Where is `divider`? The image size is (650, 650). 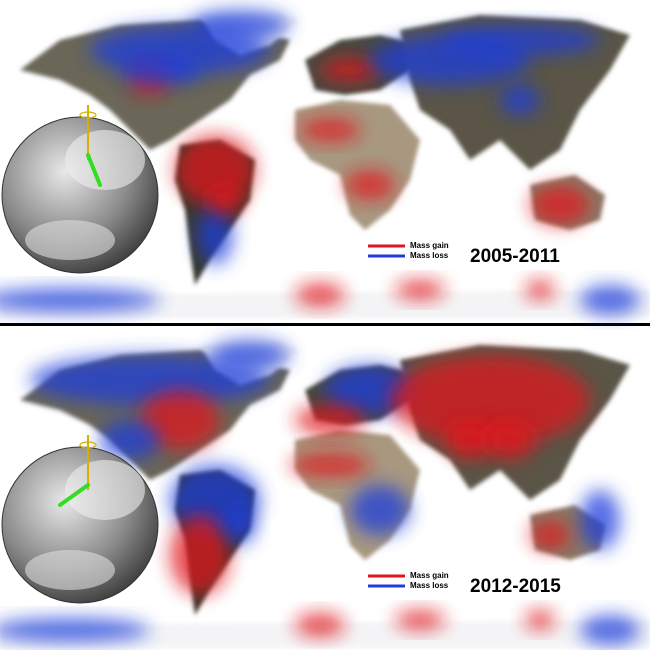 divider is located at coordinates (325, 324).